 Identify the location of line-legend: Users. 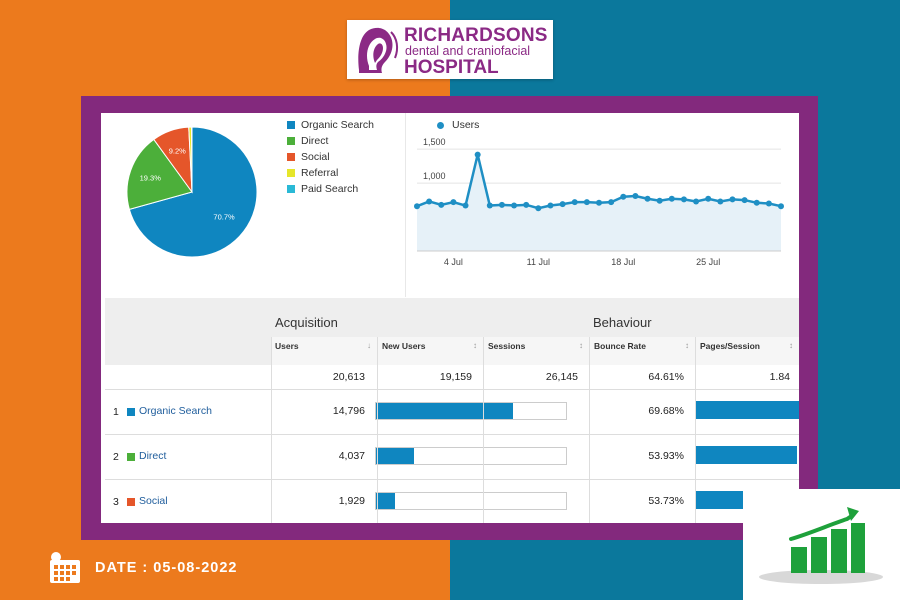
(458, 125).